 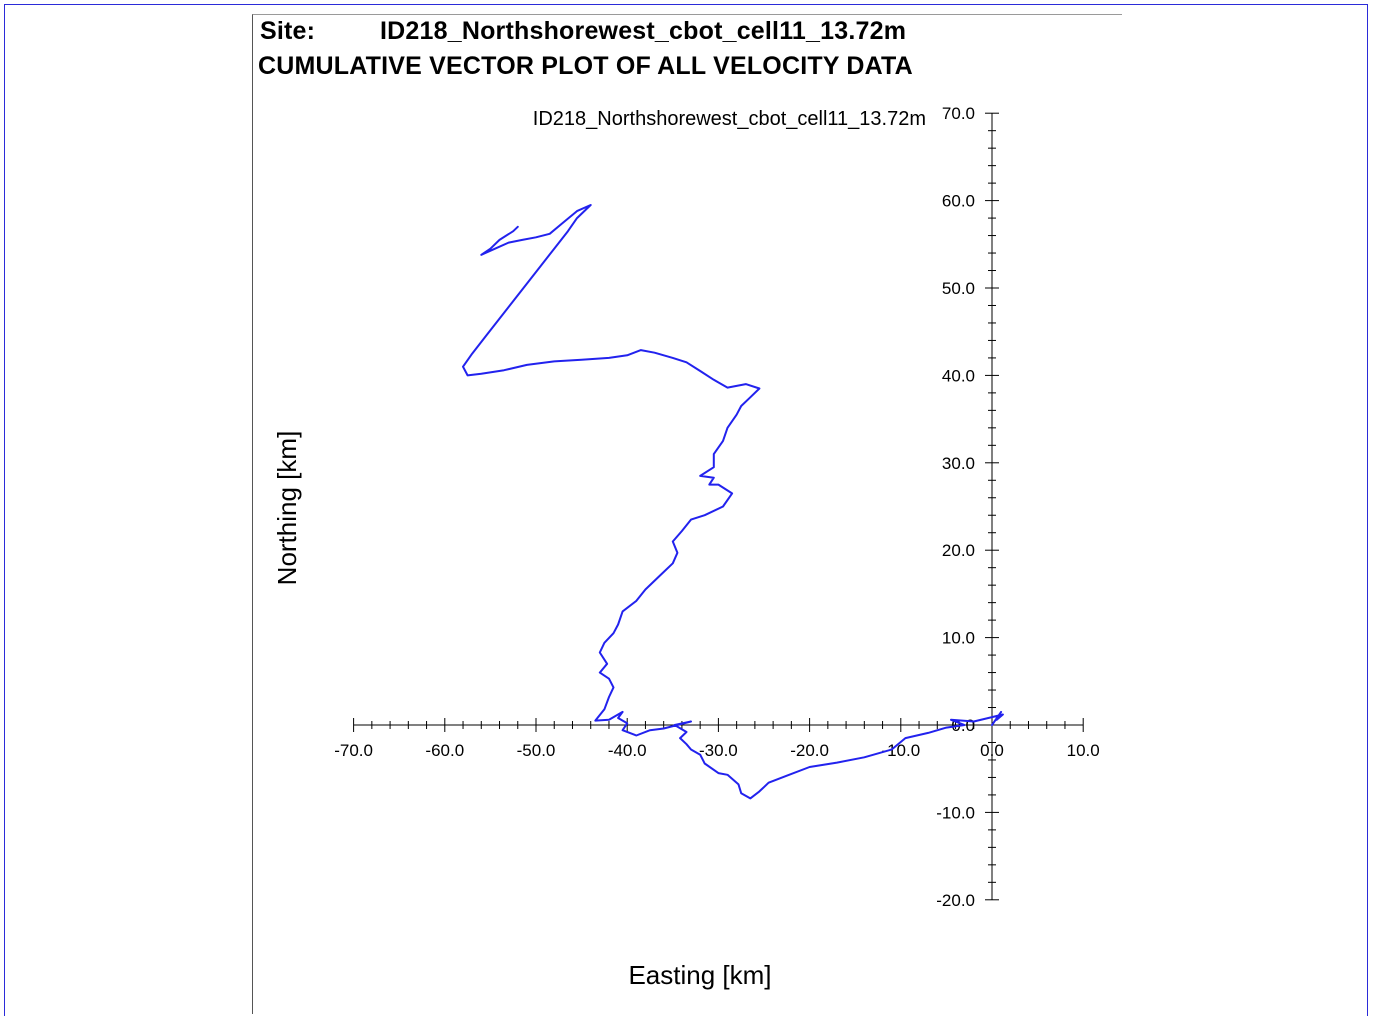 I want to click on x-tick-label: -10.0, so click(x=900, y=750).